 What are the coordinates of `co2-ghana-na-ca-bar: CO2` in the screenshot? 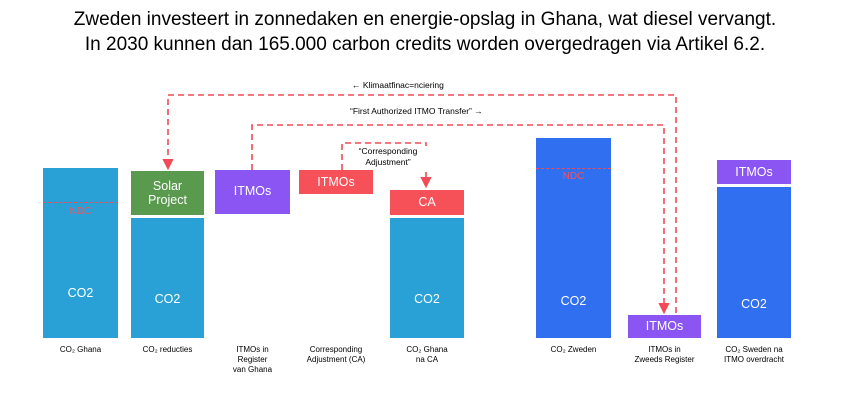 It's located at (427, 278).